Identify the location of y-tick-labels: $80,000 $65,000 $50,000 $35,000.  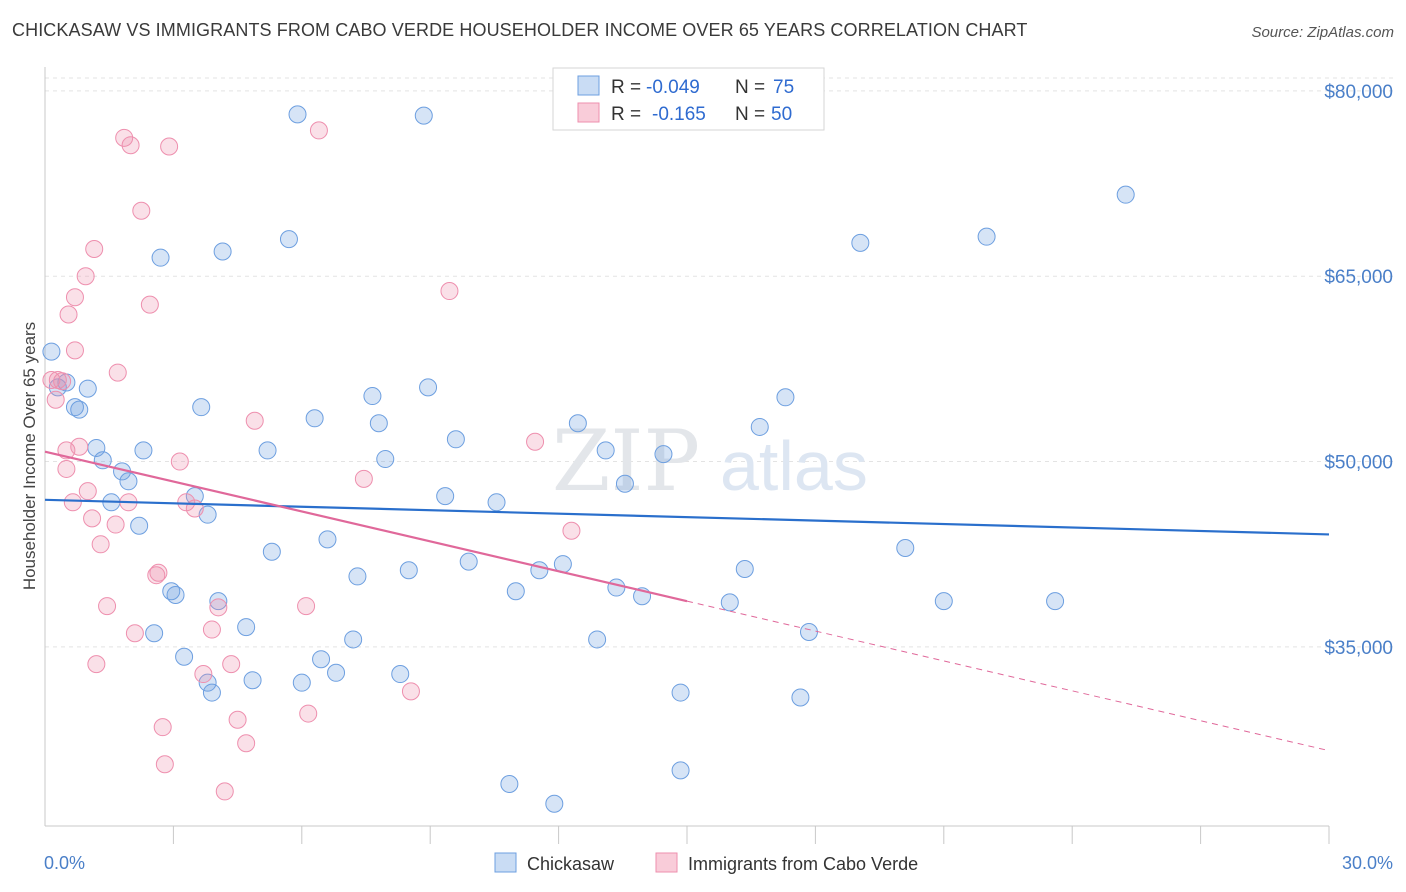
(1358, 370).